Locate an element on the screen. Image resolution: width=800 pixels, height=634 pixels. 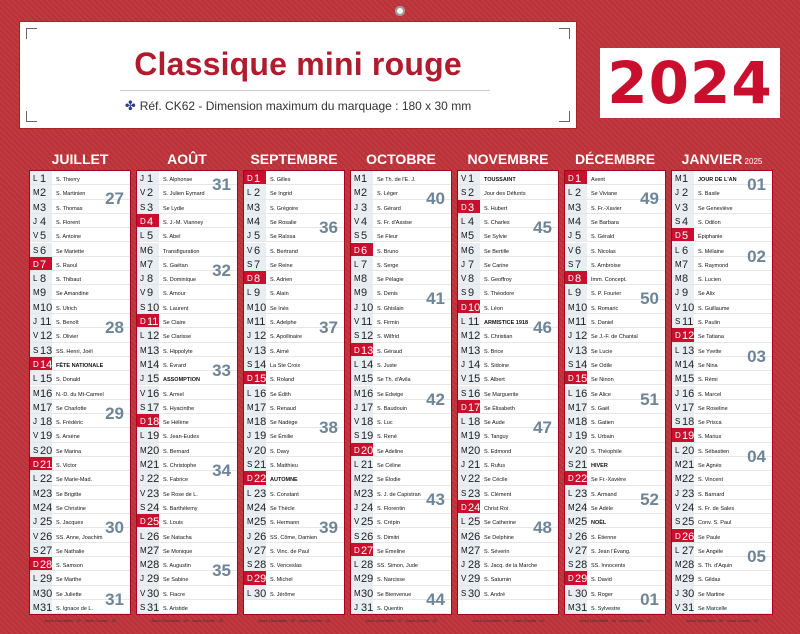
day-cell: J 21 is located at coordinates (469, 464).